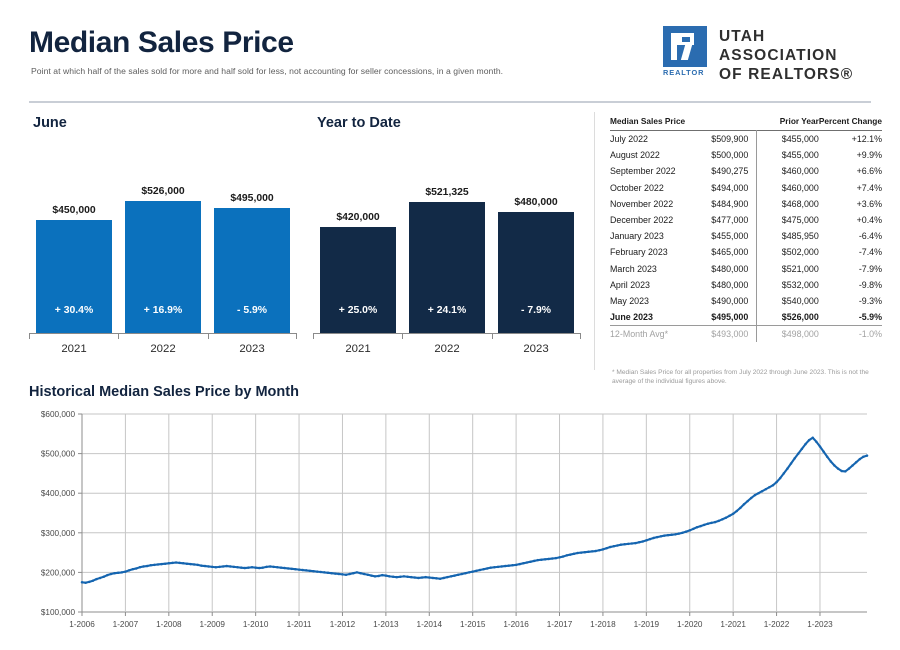 This screenshot has height=650, width=900. What do you see at coordinates (799, 121) in the screenshot?
I see `column-header-prior-year: Prior Year` at bounding box center [799, 121].